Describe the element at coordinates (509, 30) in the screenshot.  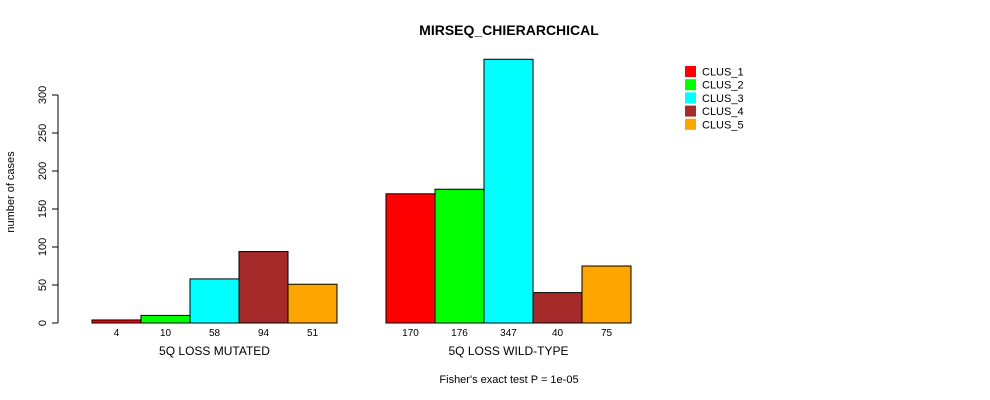
I see `chart-title: MIRSEQ_CHIERARCHICAL` at that location.